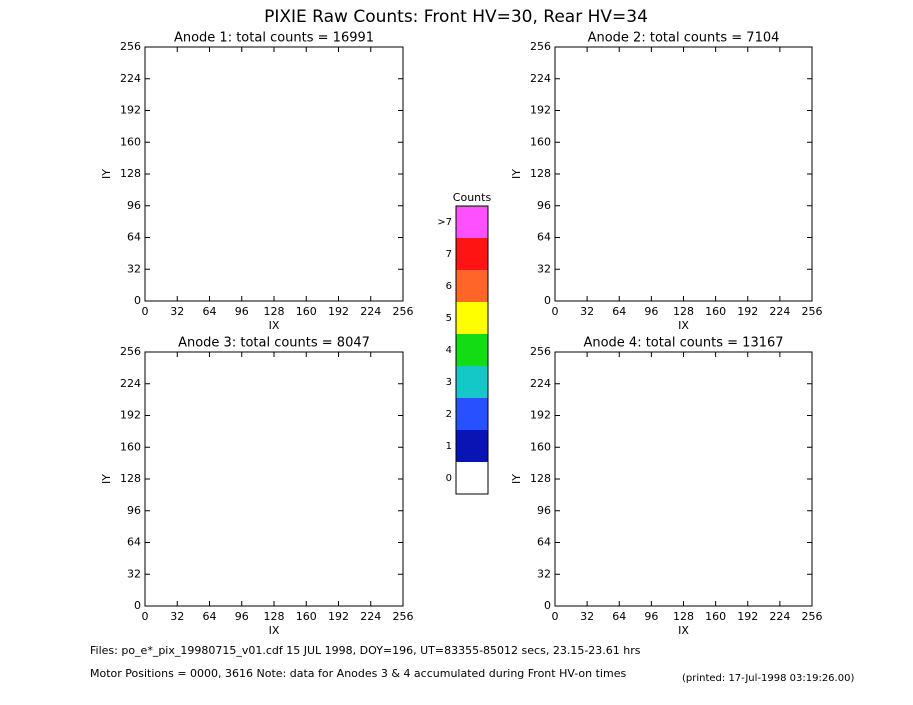 The height and width of the screenshot is (705, 913). What do you see at coordinates (449, 382) in the screenshot?
I see `colorbar-label: 3` at bounding box center [449, 382].